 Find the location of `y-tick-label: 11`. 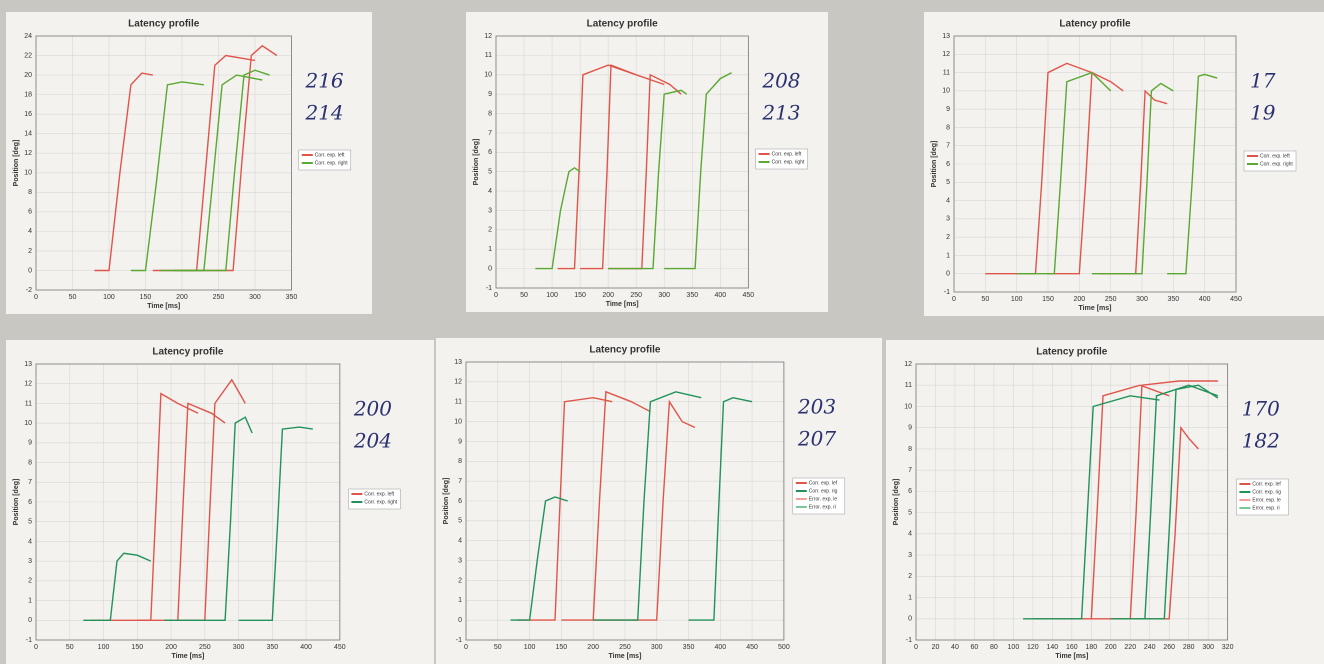

y-tick-label: 11 is located at coordinates (458, 402).